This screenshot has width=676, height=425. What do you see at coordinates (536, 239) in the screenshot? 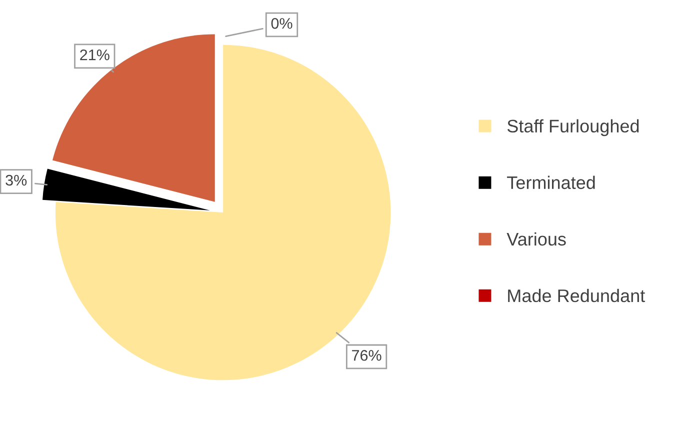
I see `legend-label: Various` at bounding box center [536, 239].